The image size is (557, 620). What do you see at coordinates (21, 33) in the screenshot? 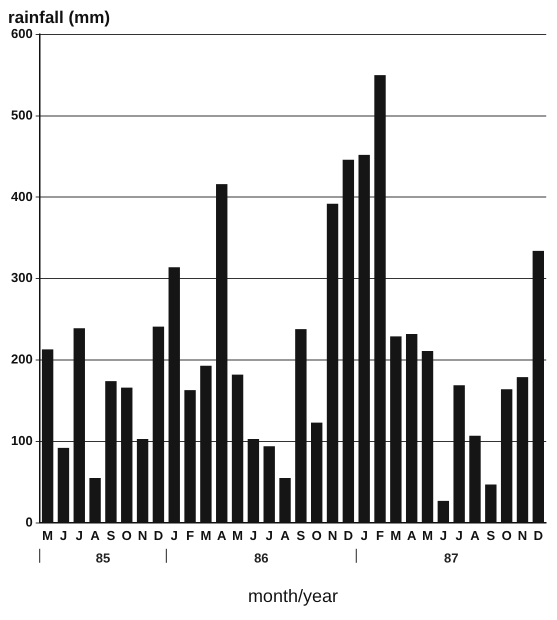
I see `y-tick-label: 600` at bounding box center [21, 33].